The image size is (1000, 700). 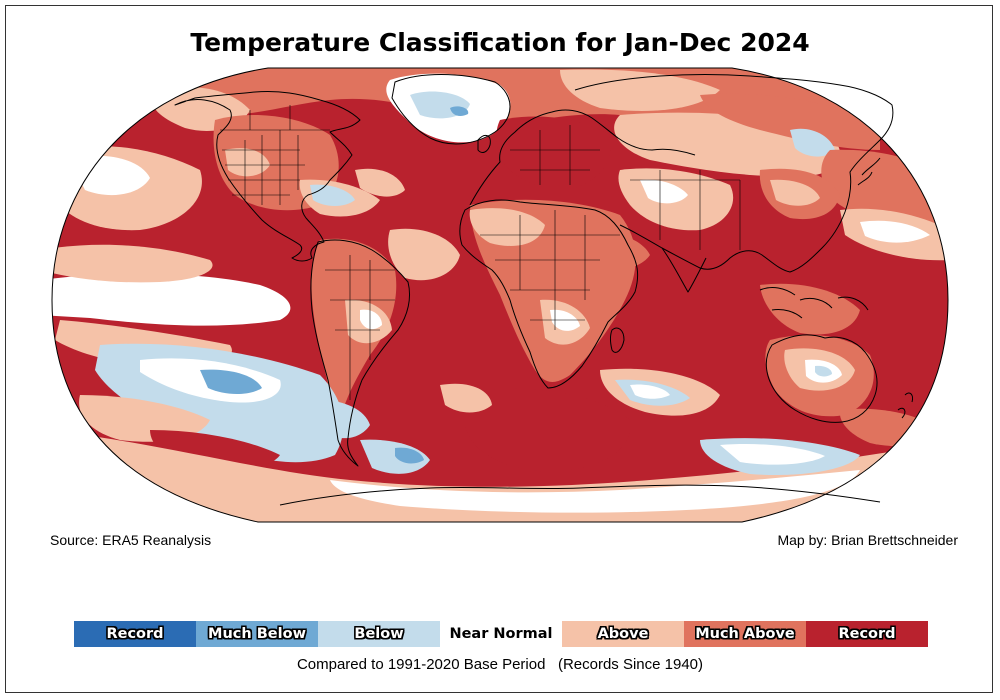 I want to click on south-atlantic-above, so click(x=466, y=398).